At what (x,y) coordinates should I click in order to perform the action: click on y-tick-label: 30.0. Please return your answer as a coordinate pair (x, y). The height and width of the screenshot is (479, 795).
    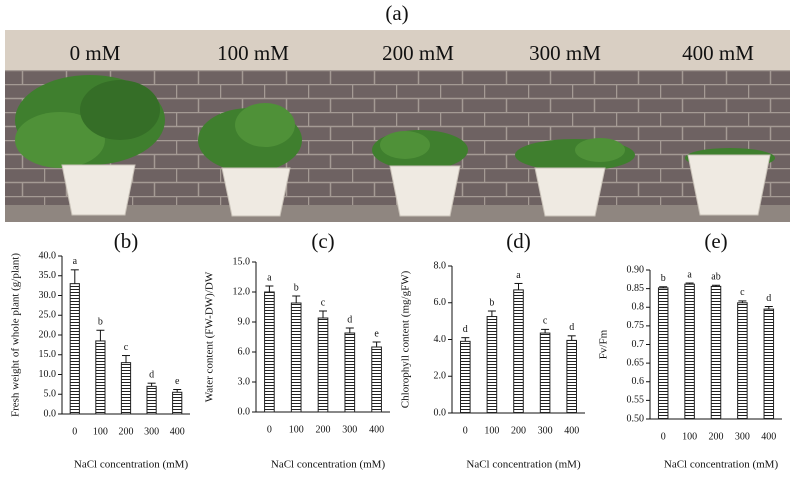
    Looking at the image, I should click on (48, 295).